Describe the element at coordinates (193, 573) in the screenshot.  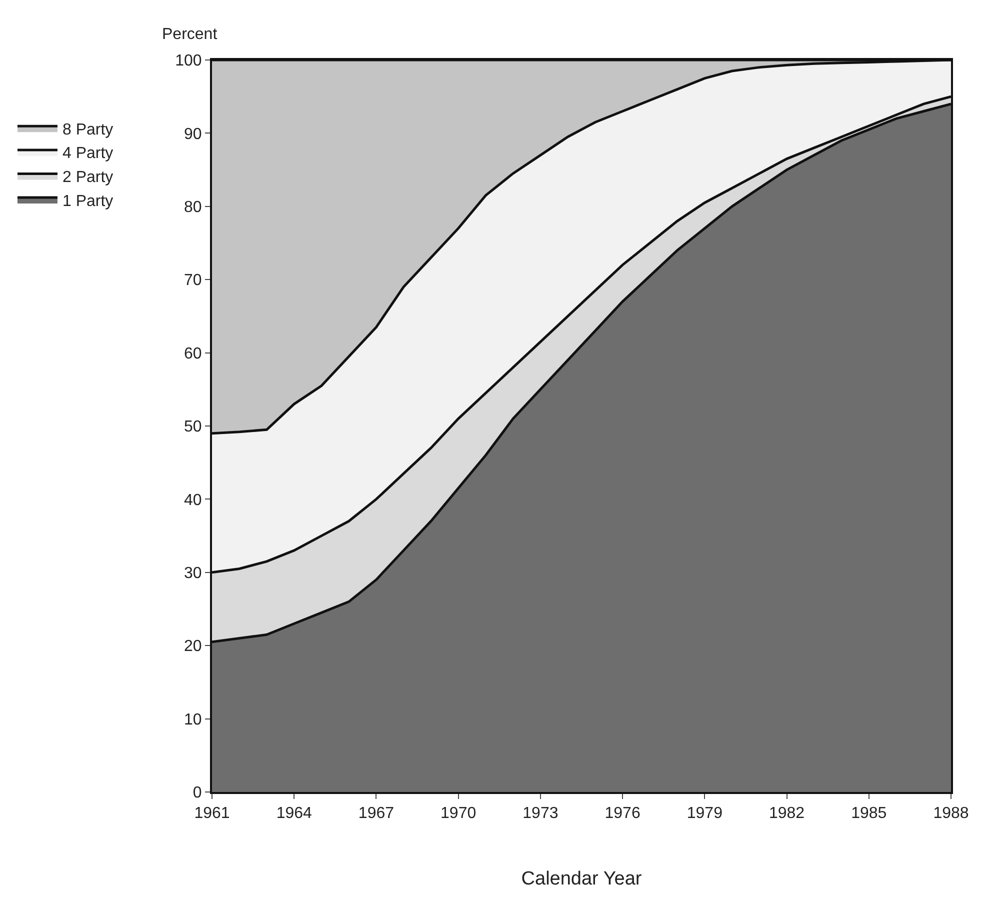
I see `y-tick-label: 30` at that location.